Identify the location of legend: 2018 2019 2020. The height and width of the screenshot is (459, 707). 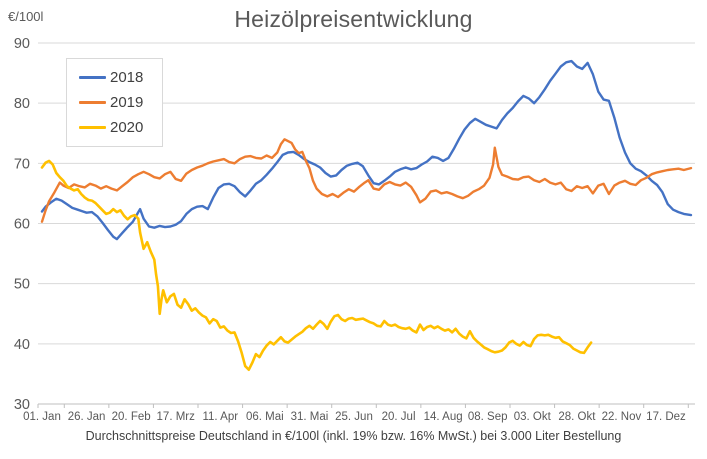
(114, 102).